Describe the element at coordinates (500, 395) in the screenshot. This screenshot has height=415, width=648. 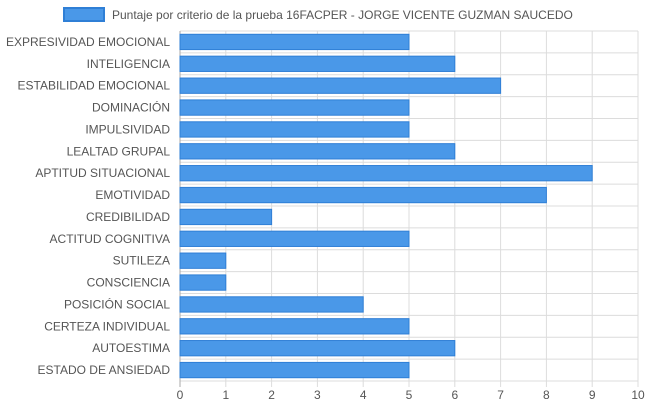
I see `x-tick-label: 7` at that location.